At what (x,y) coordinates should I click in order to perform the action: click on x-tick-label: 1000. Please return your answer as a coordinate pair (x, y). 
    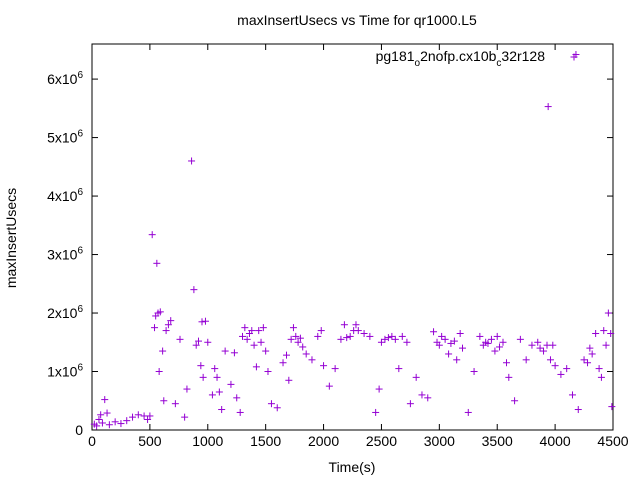
    Looking at the image, I should click on (207, 441).